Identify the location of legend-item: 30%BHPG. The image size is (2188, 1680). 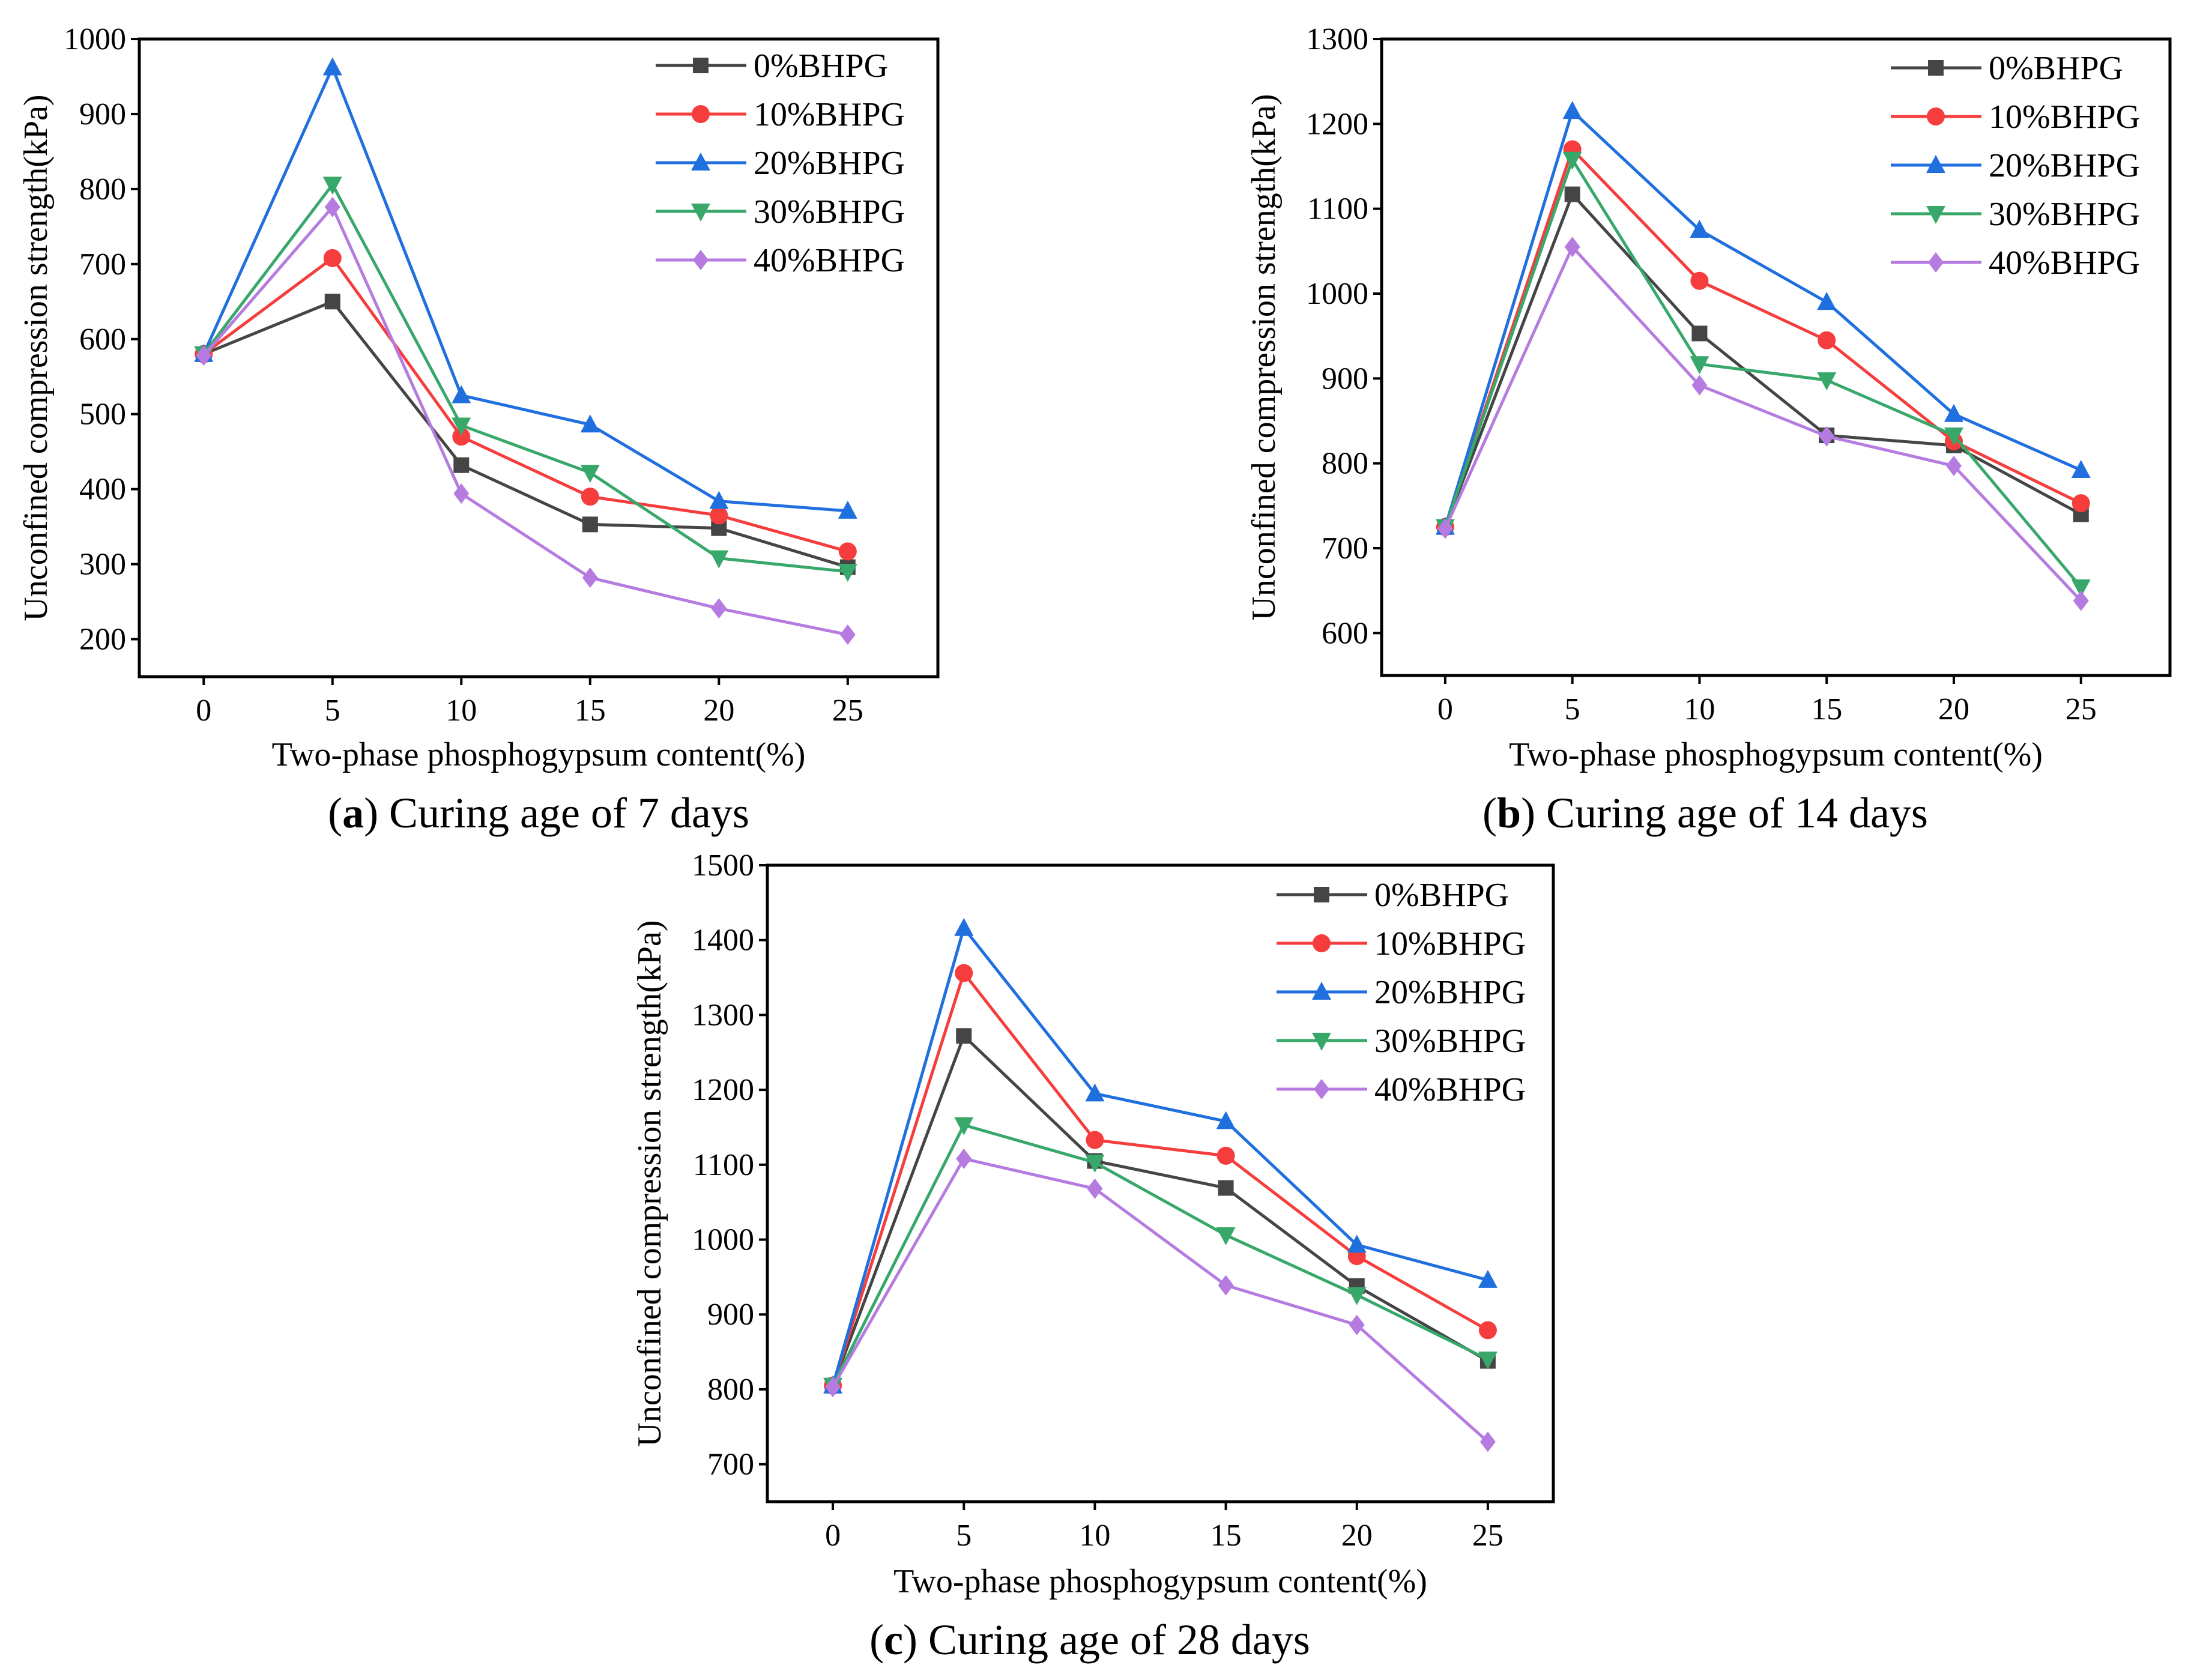
(2015, 214).